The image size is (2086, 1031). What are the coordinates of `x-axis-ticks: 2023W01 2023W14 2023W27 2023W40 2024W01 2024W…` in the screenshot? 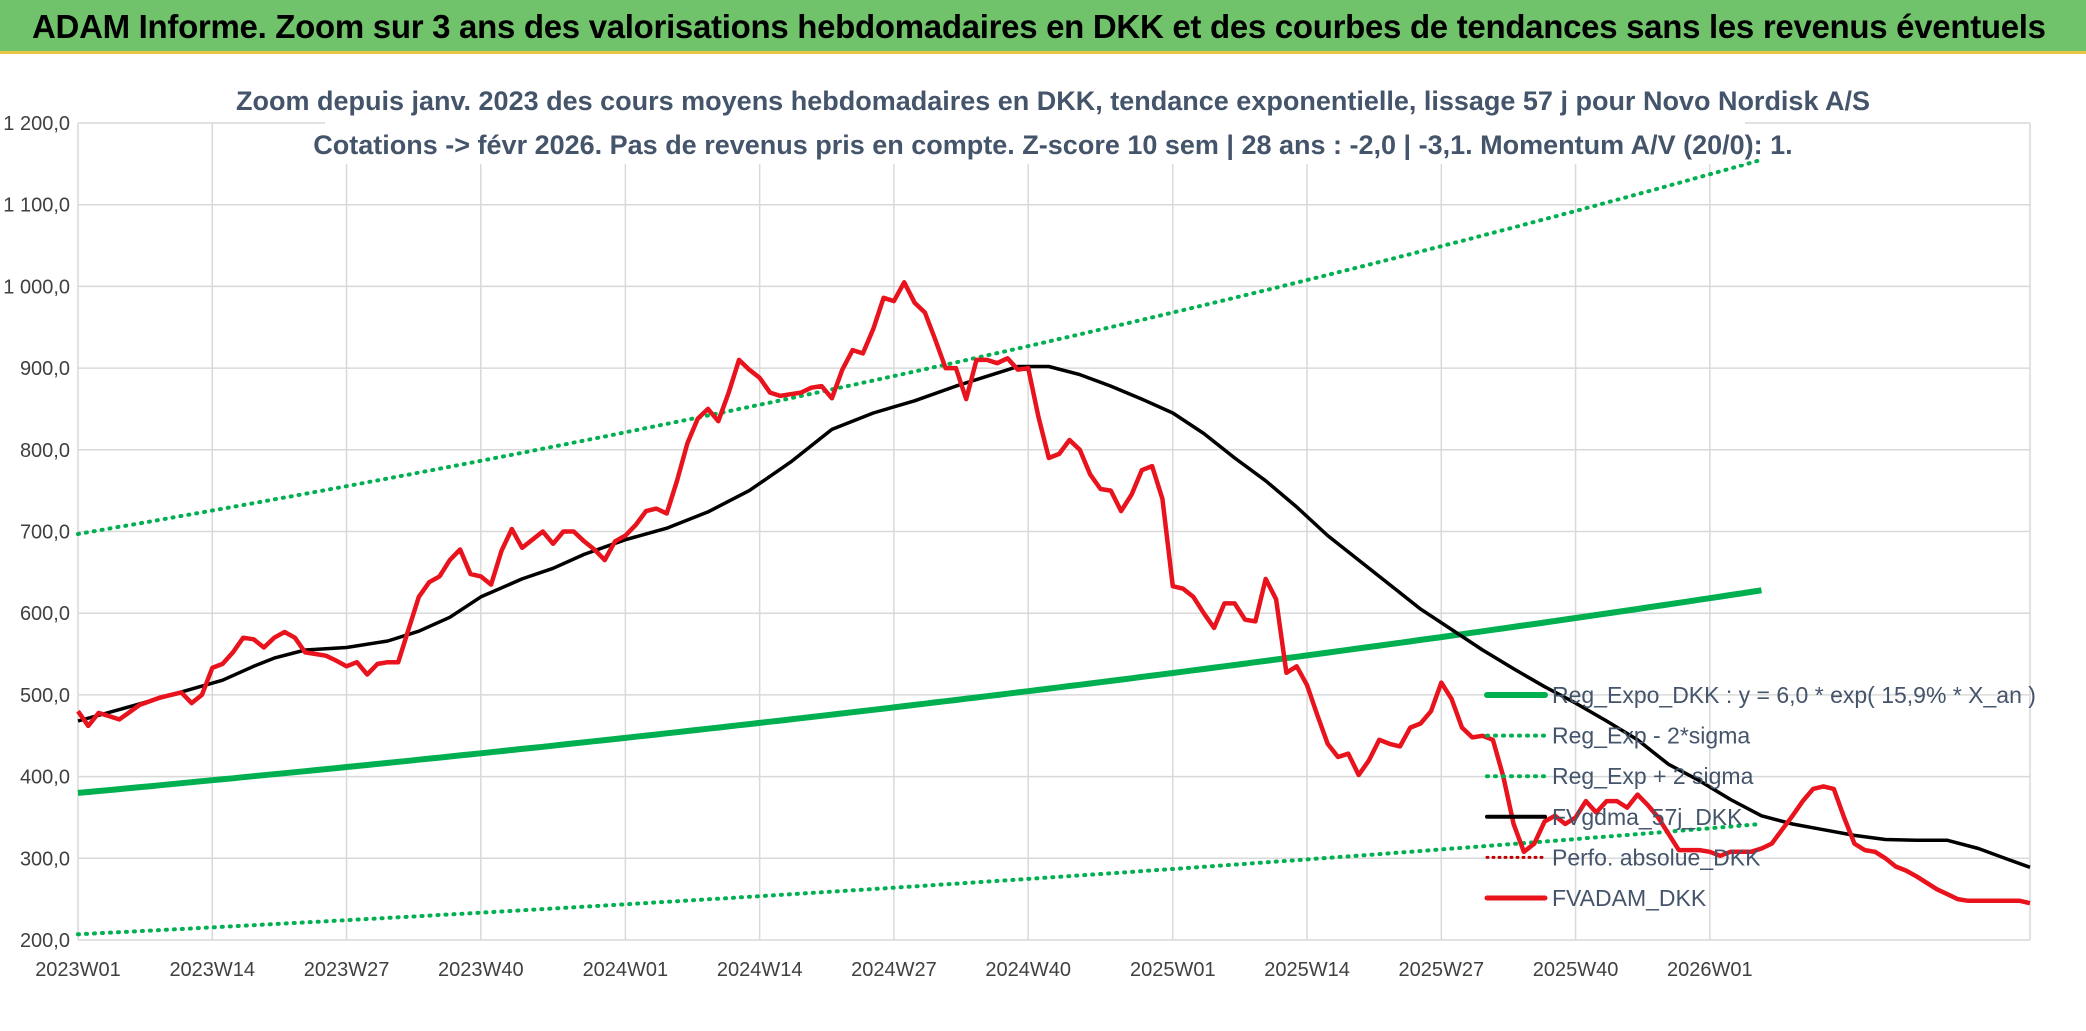 It's located at (893, 970).